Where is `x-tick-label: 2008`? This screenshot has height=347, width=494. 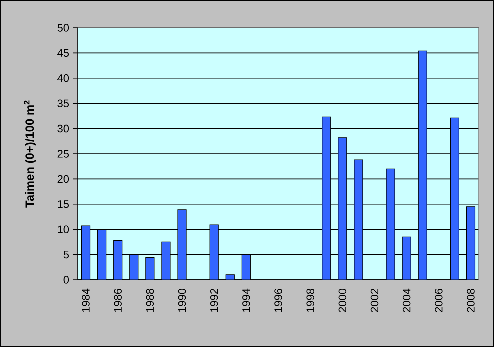
x-tick-label: 2008 is located at coordinates (471, 300).